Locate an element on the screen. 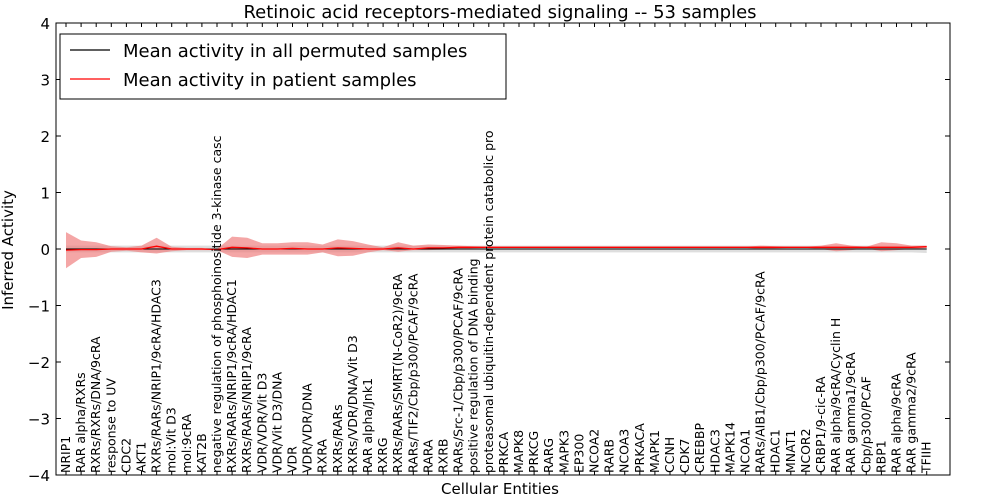 This screenshot has height=500, width=1000. x-tick-label: NCOA1 is located at coordinates (745, 451).